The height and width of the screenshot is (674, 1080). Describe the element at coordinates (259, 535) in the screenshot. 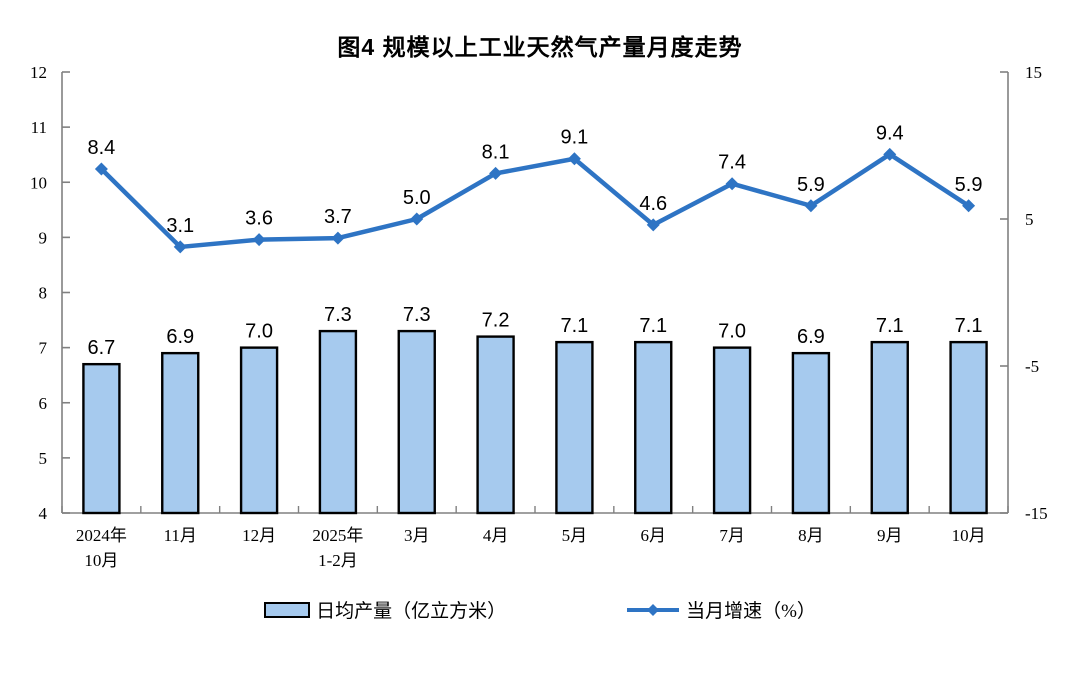

I see `x-axis-category-label: 12月` at that location.